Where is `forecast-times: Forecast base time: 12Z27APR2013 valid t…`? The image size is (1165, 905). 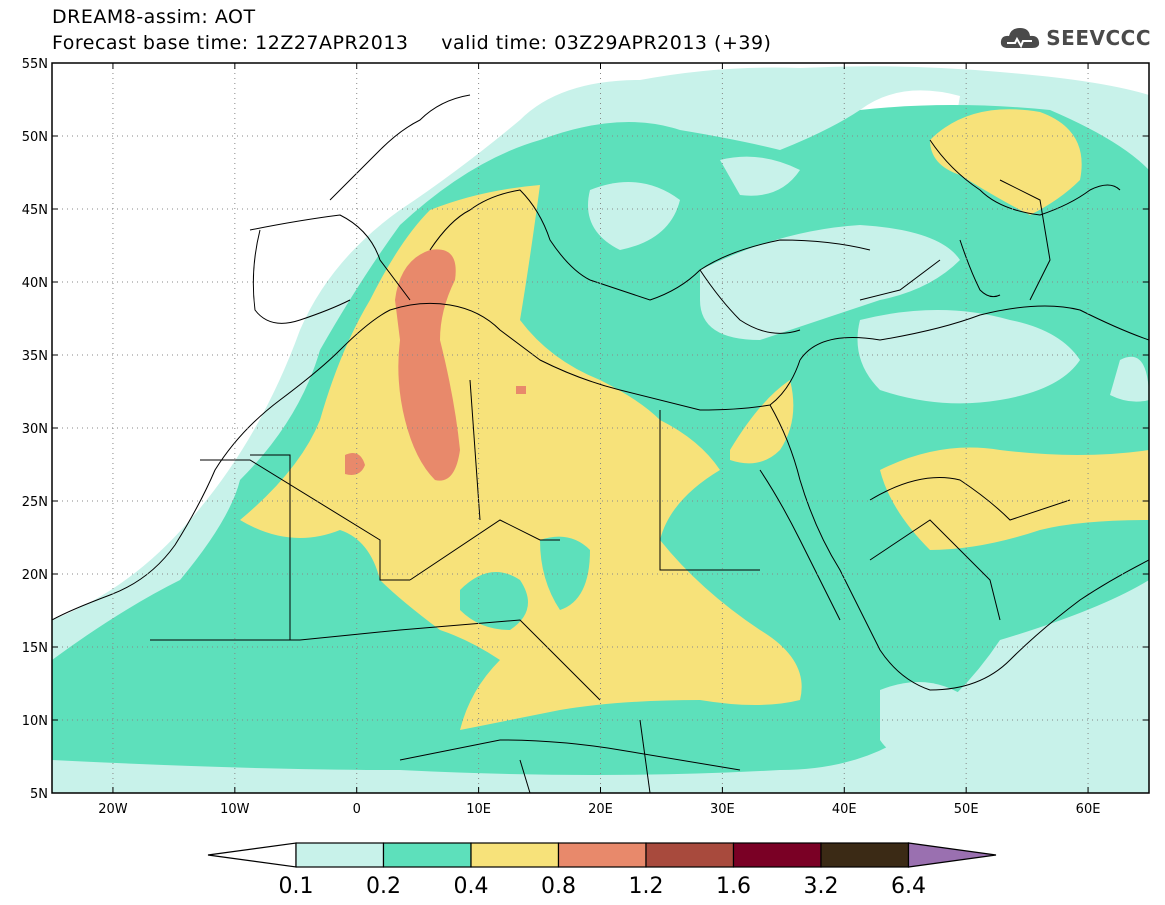 forecast-times: Forecast base time: 12Z27APR2013 valid t… is located at coordinates (412, 43).